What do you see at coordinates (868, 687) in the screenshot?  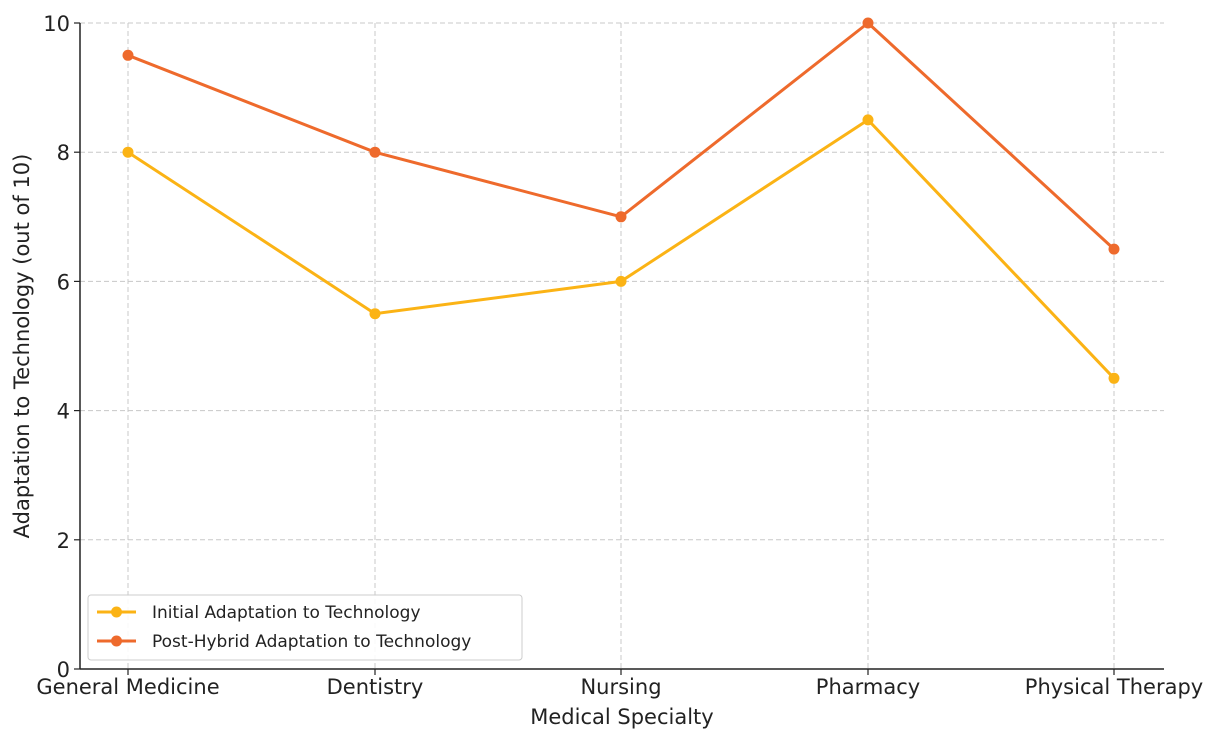 I see `x-tick-label: Pharmacy` at bounding box center [868, 687].